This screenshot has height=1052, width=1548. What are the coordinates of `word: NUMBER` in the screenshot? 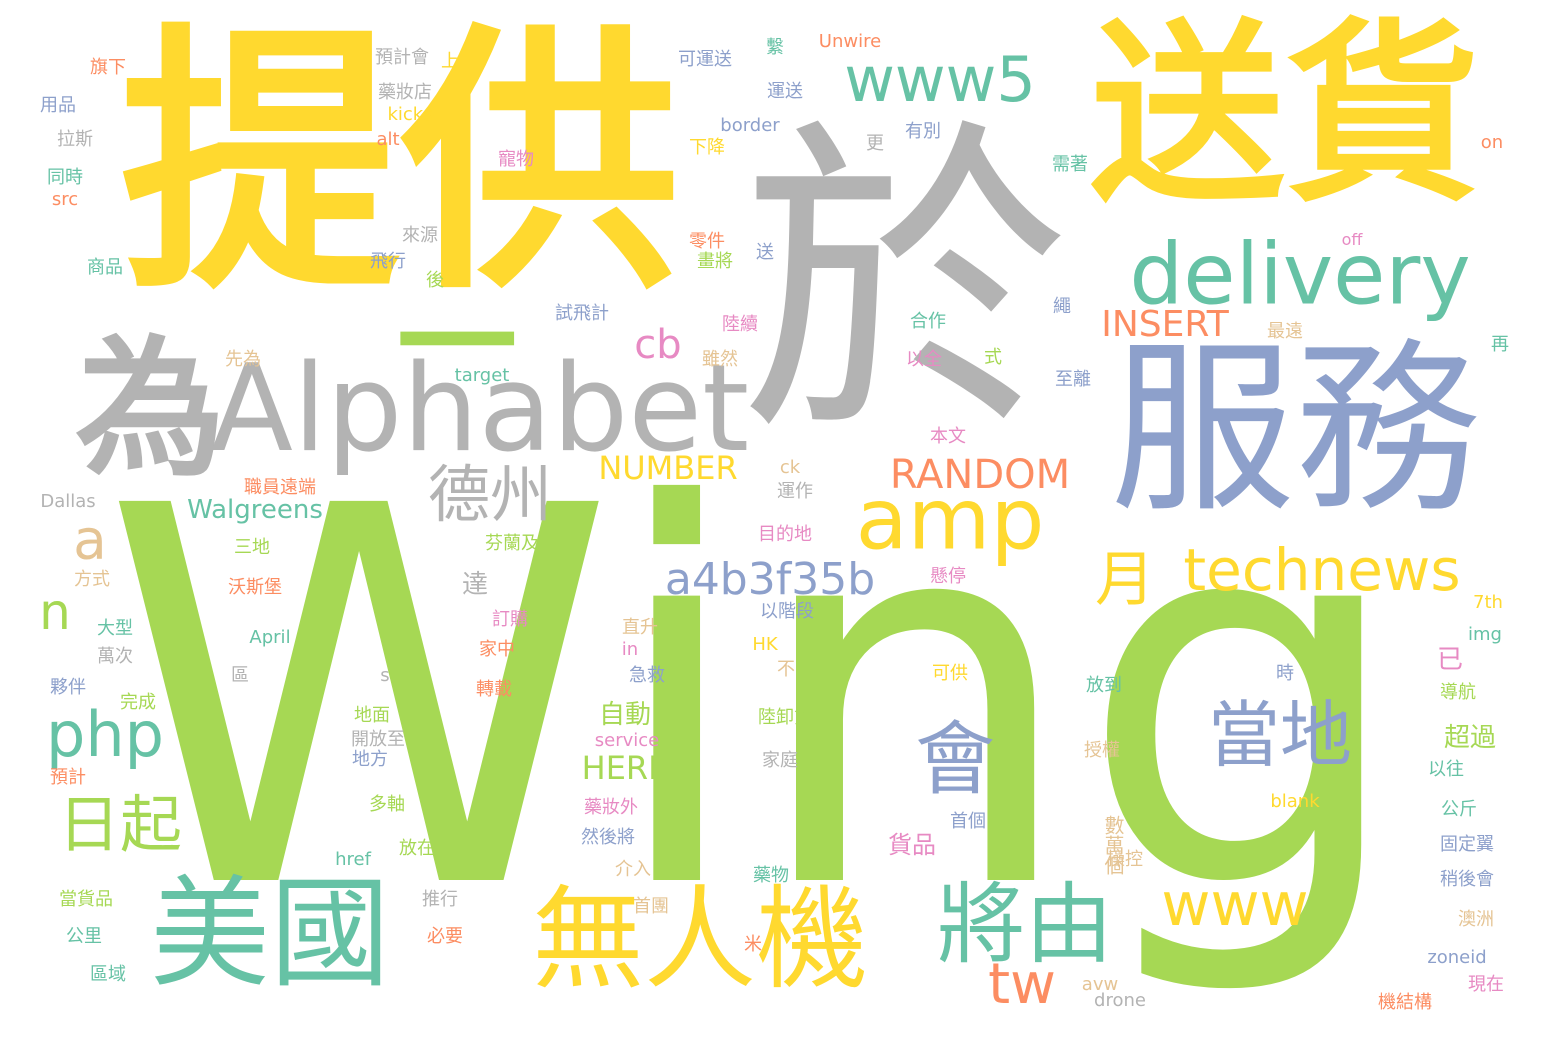 It's located at (668, 468).